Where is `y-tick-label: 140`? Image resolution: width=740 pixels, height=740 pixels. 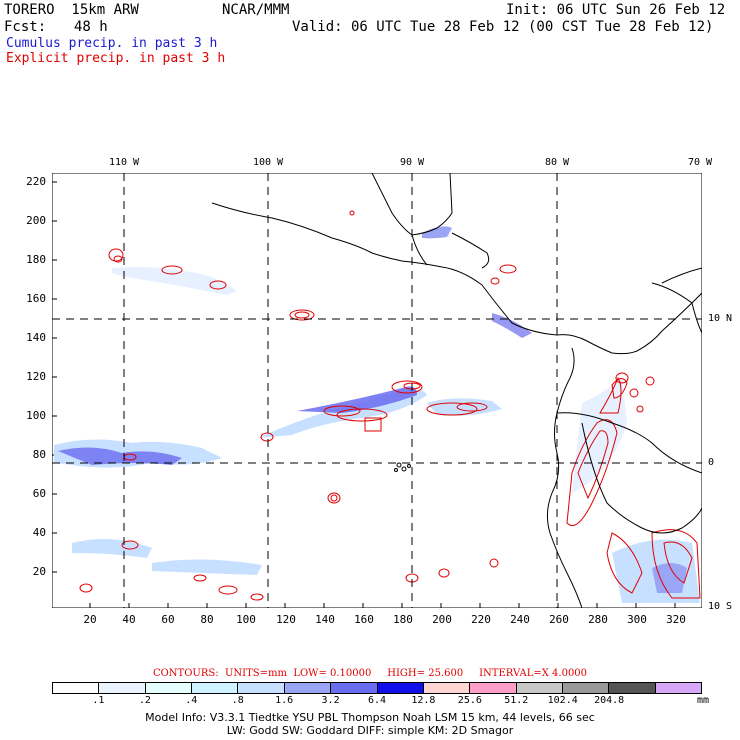 y-tick-label: 140 is located at coordinates (36, 337).